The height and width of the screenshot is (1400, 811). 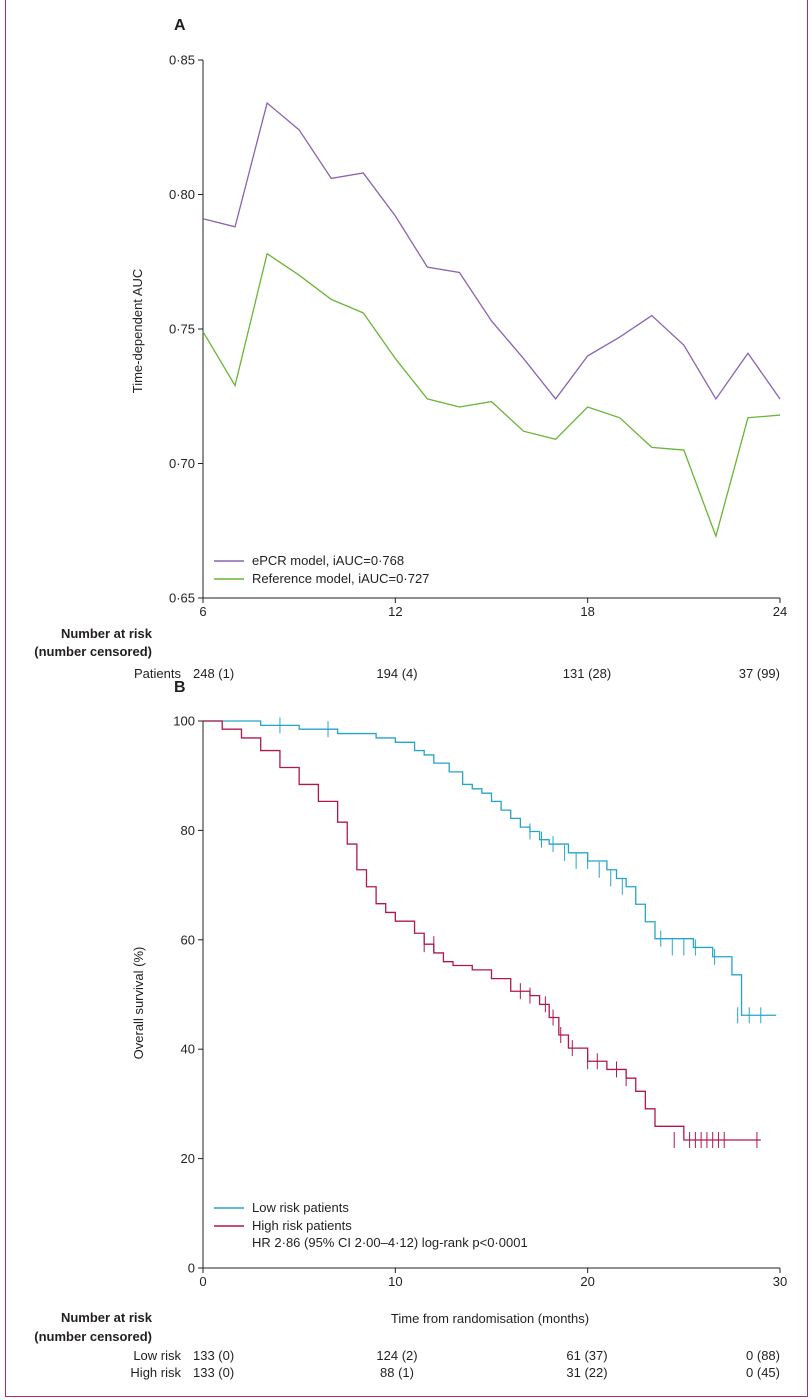 What do you see at coordinates (340, 578) in the screenshot?
I see `chart1-legend-label-2: Reference model, iAUC=0·727` at bounding box center [340, 578].